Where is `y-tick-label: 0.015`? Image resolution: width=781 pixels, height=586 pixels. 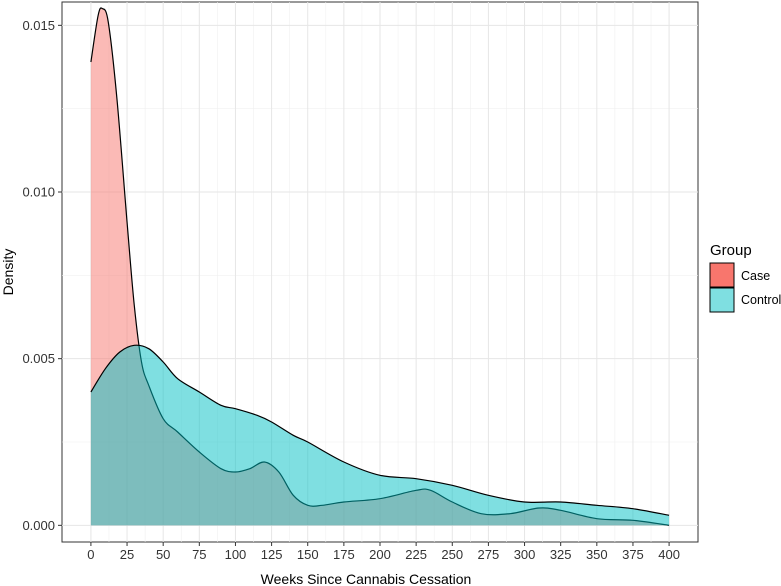
y-tick-label: 0.015 is located at coordinates (38, 25).